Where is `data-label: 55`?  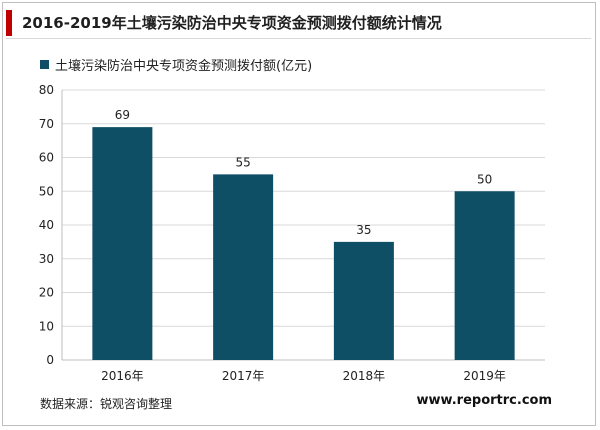 data-label: 55 is located at coordinates (242, 162).